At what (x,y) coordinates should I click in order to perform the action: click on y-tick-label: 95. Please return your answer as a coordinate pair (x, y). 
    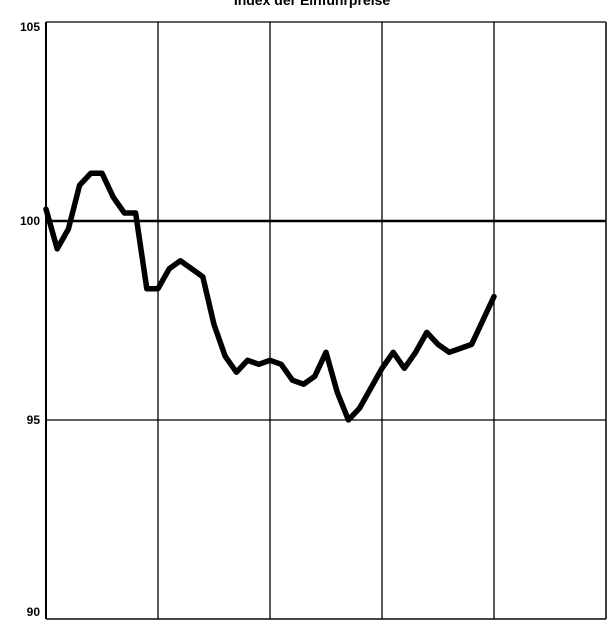
    Looking at the image, I should click on (34, 420).